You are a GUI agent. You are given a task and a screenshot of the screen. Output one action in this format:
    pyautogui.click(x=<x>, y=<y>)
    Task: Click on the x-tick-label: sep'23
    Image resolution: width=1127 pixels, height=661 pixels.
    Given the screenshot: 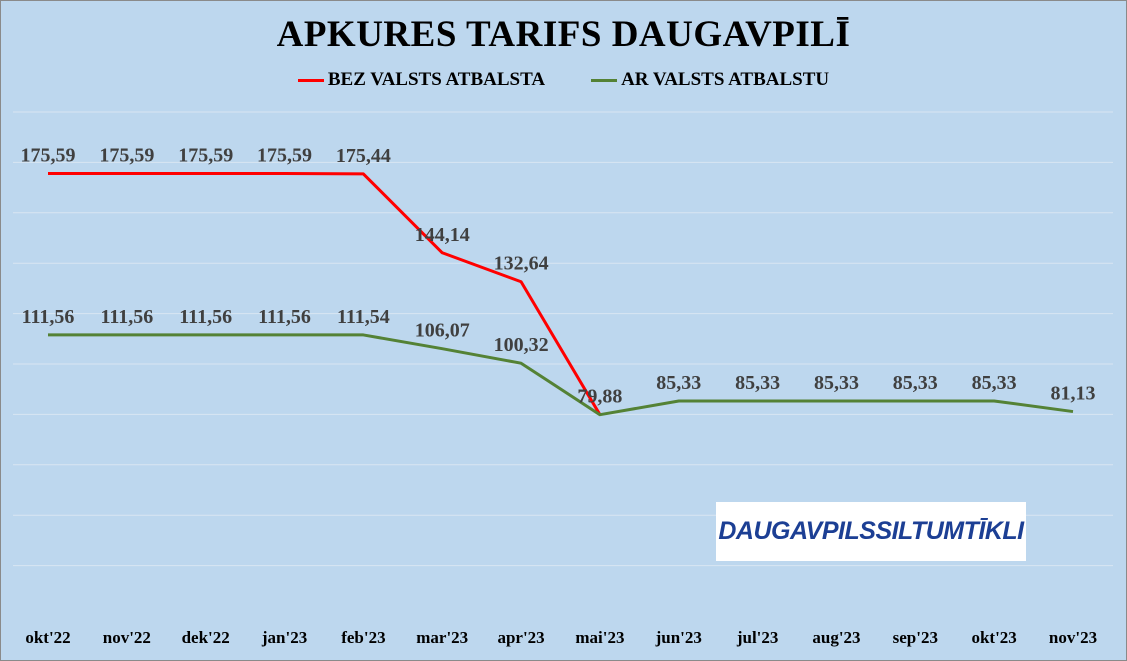 What is the action you would take?
    pyautogui.click(x=915, y=637)
    